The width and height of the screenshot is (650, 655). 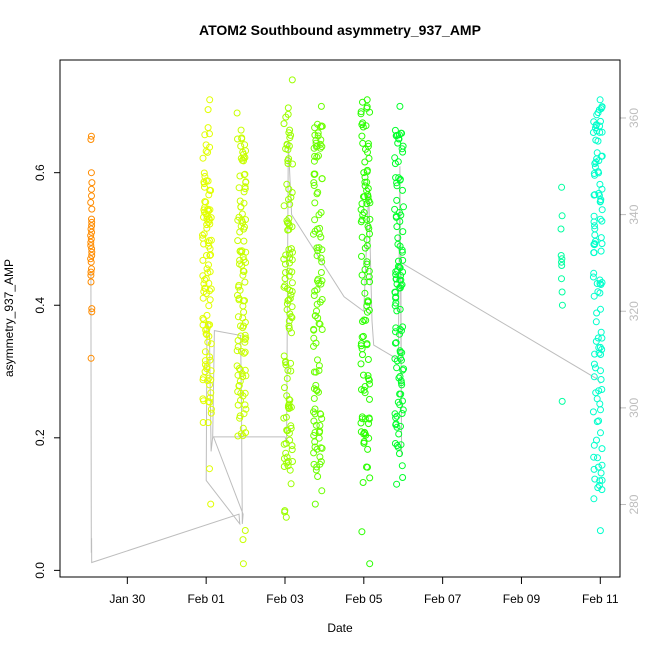 I want to click on y2-tick-label: 360, so click(x=634, y=118).